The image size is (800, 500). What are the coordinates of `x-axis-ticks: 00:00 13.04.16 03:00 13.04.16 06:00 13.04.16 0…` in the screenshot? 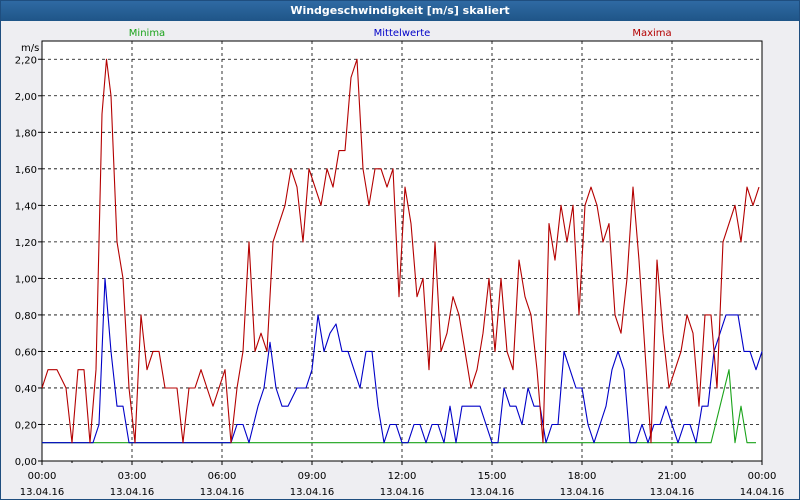 It's located at (402, 479).